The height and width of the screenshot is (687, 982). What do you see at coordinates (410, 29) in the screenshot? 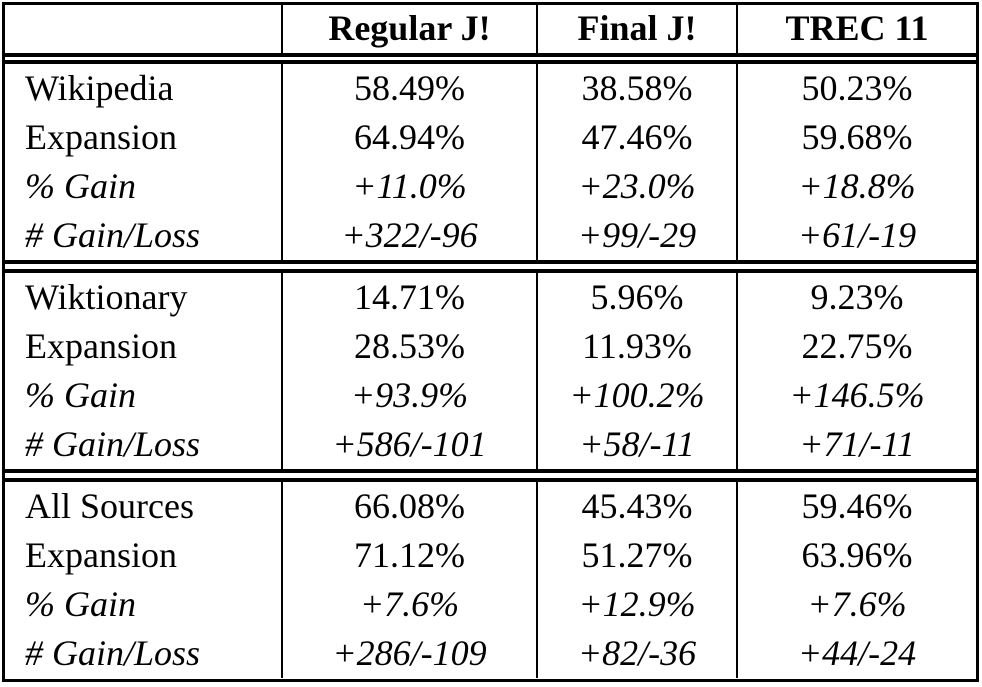
I see `column-header-regular-j: Regular J!` at bounding box center [410, 29].